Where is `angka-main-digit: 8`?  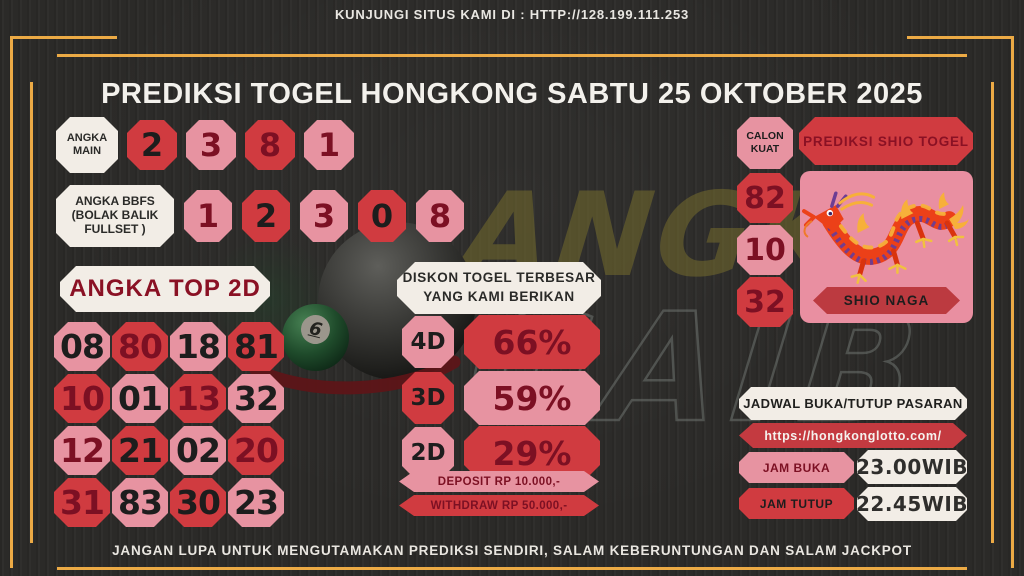
angka-main-digit: 8 is located at coordinates (270, 145).